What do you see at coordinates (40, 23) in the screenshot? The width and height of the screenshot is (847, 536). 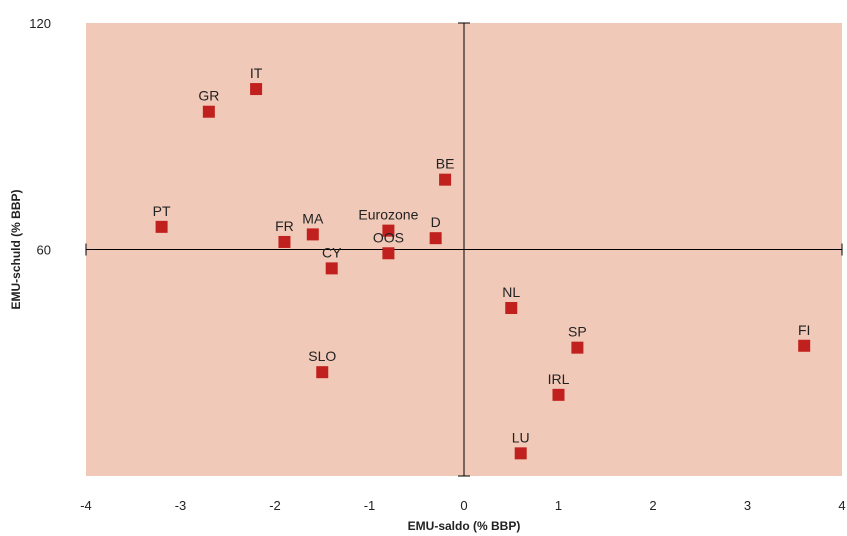 I see `y-tick-label: 120` at bounding box center [40, 23].